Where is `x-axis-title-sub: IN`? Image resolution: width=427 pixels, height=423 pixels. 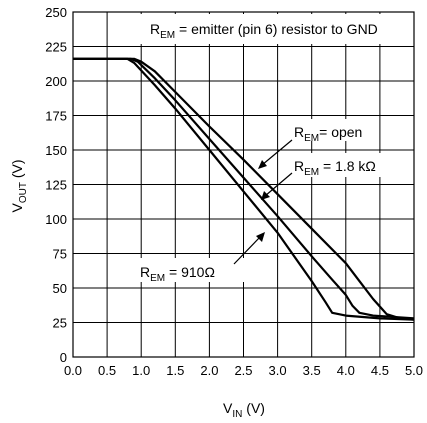 x-axis-title-sub: IN is located at coordinates (237, 414).